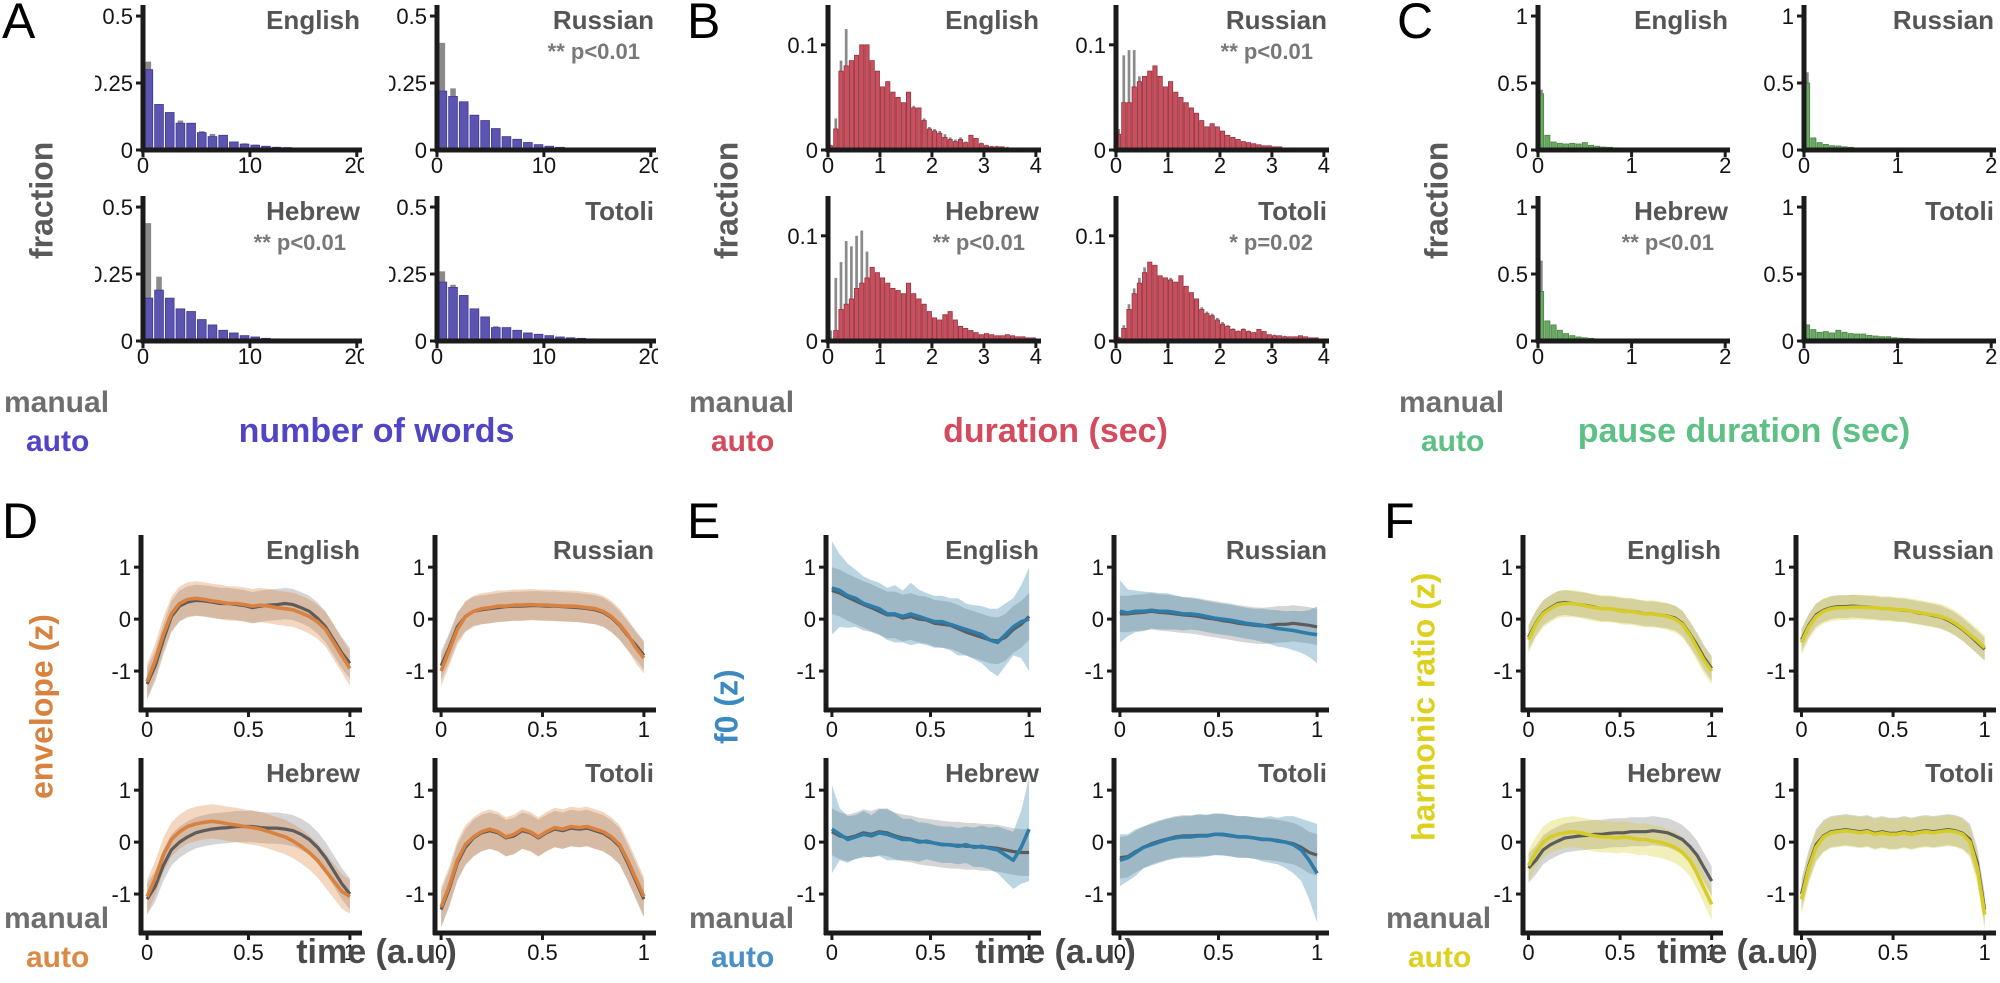 The image size is (2000, 983). I want to click on subplot-english: 0 0.25 0.5 0 10 20 English, so click(229, 92).